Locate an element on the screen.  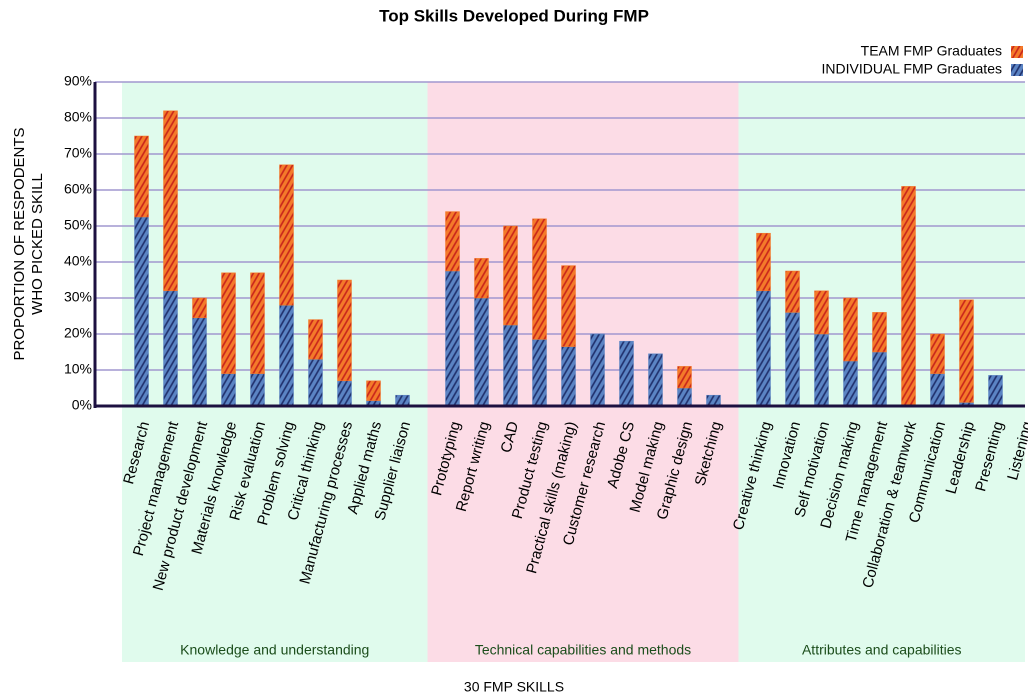
group-label: Attributes and capabilities is located at coordinates (882, 650).